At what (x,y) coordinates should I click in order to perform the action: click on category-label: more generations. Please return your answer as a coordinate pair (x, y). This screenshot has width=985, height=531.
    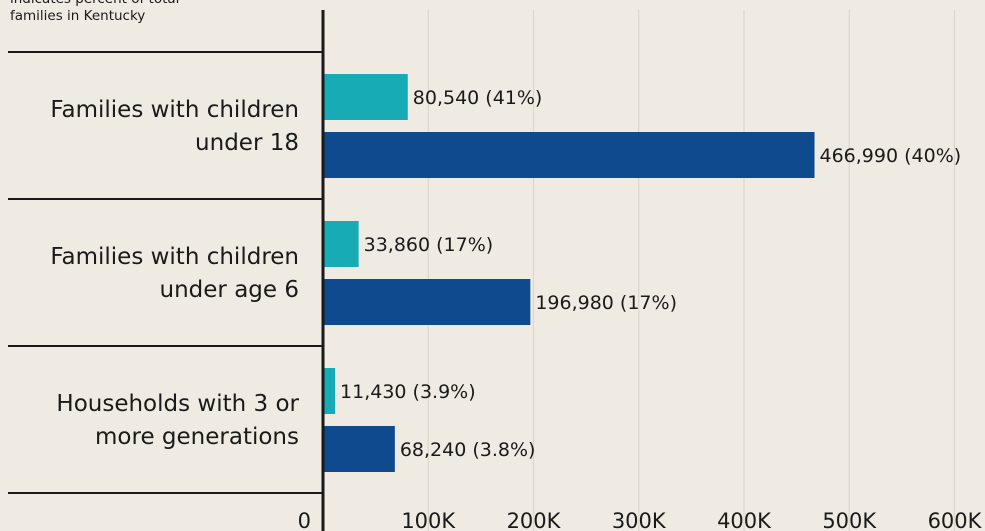
    Looking at the image, I should click on (197, 437).